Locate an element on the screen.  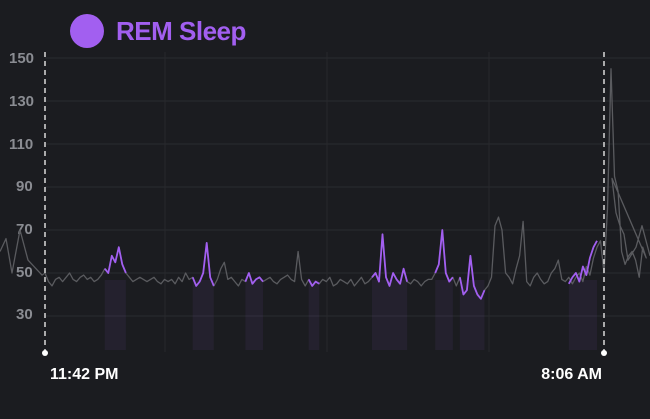
y-tick-label: 90 is located at coordinates (24, 186).